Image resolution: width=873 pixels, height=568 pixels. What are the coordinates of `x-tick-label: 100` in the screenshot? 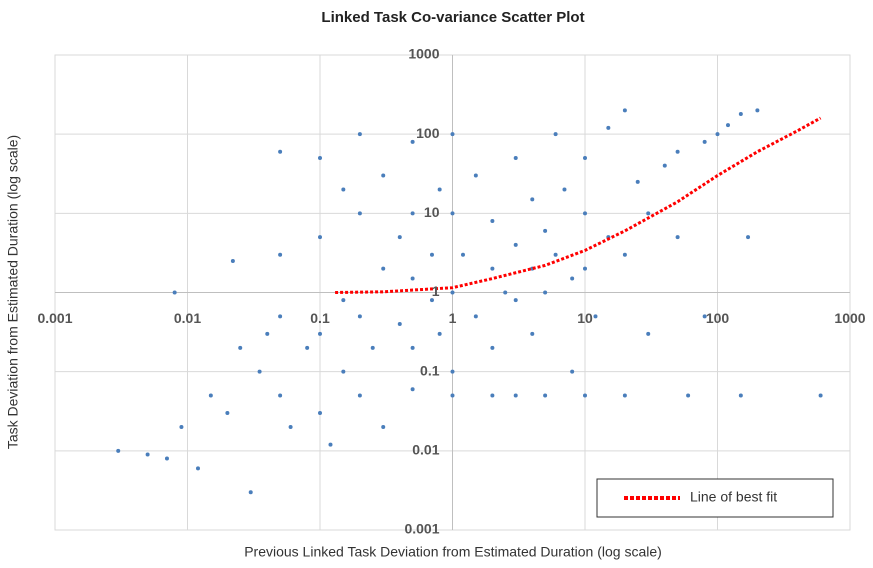 It's located at (718, 318).